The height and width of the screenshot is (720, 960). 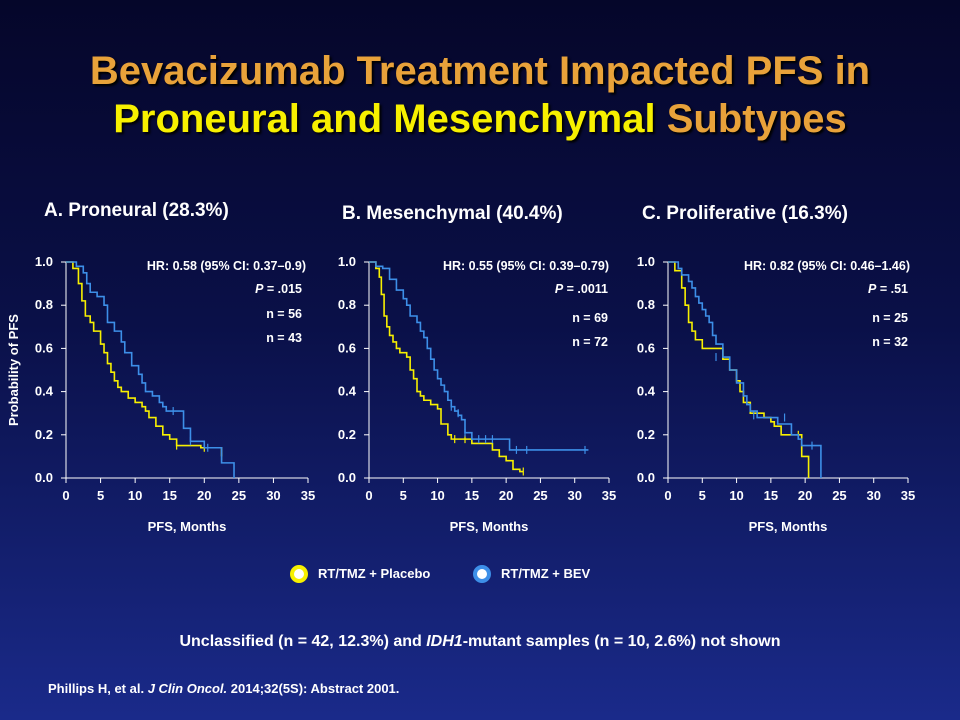 What do you see at coordinates (284, 338) in the screenshot?
I see `n-bev-text: n = 43` at bounding box center [284, 338].